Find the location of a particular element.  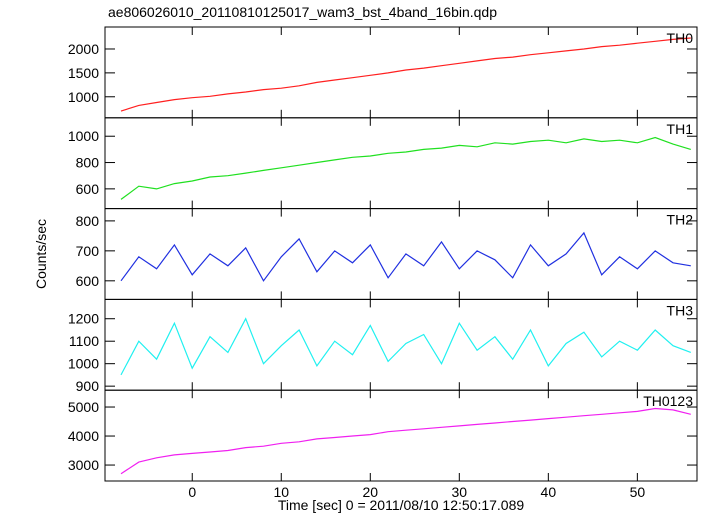

y-tick-label: 1200 is located at coordinates (83, 319).